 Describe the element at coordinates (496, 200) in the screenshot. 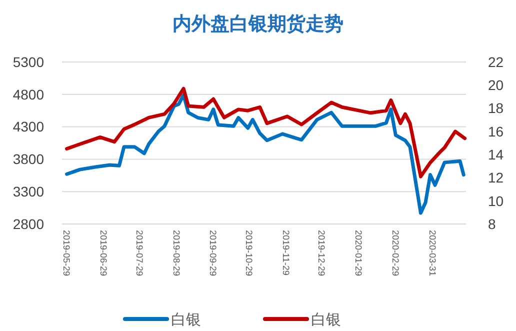

I see `y2-tick-label: 10` at that location.